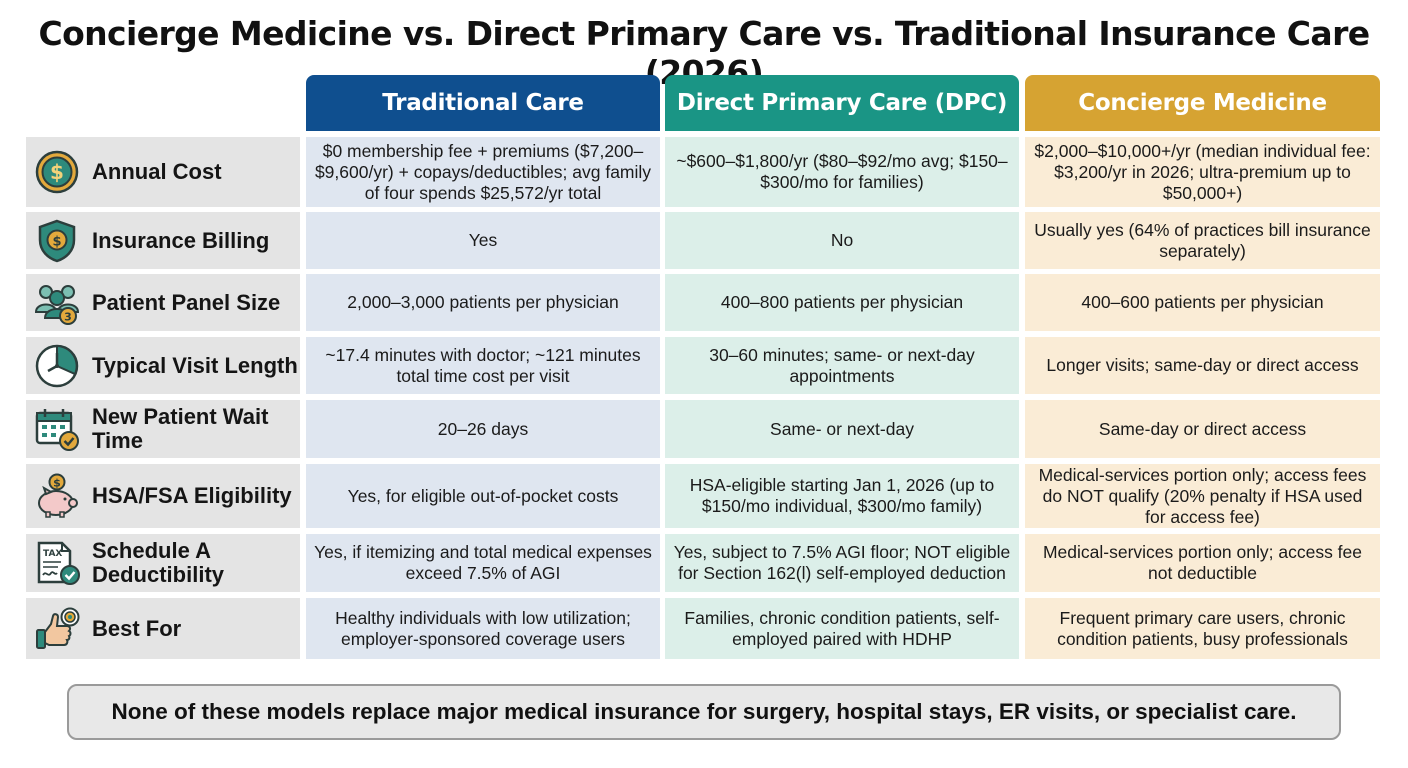 The height and width of the screenshot is (768, 1408). What do you see at coordinates (186, 302) in the screenshot?
I see `row-label-text: Patient Panel Size` at bounding box center [186, 302].